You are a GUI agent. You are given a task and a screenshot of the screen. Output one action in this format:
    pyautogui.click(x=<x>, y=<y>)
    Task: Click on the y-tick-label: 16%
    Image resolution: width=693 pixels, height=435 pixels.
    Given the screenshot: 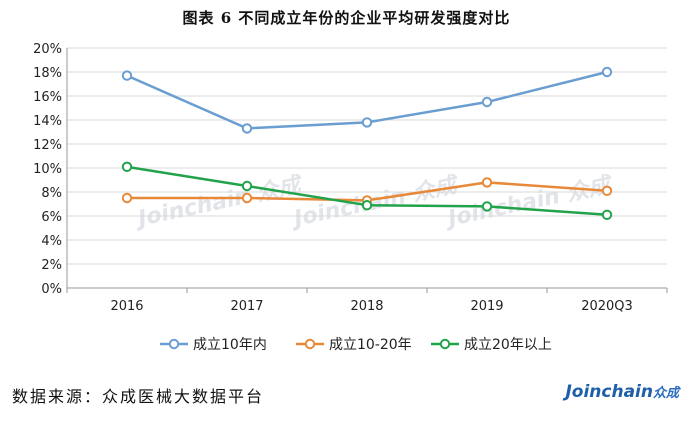 What is the action you would take?
    pyautogui.click(x=47, y=97)
    